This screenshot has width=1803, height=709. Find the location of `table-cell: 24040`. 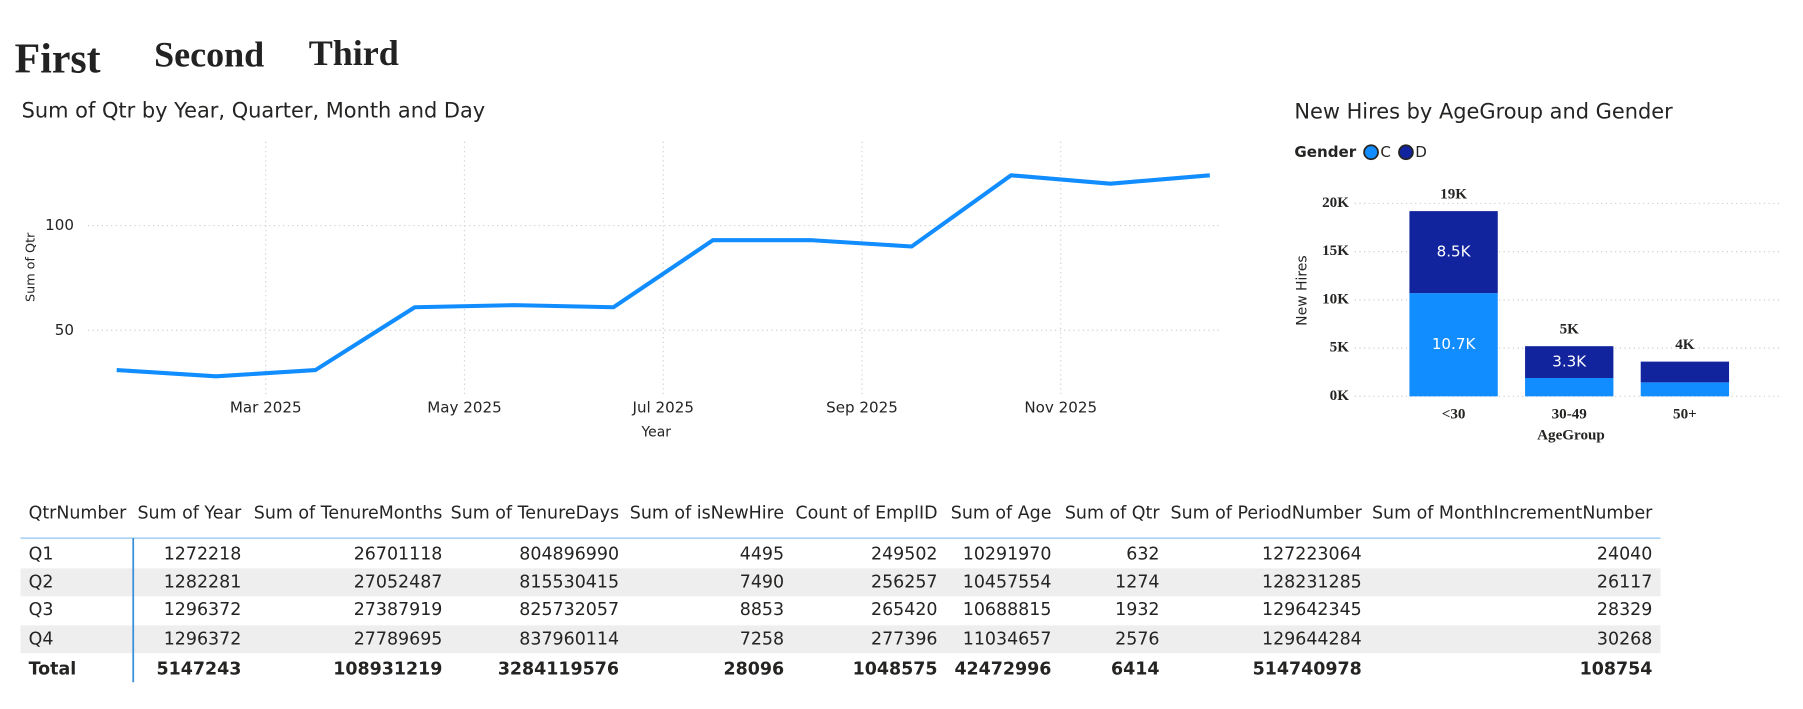

table-cell: 24040 is located at coordinates (1624, 554).